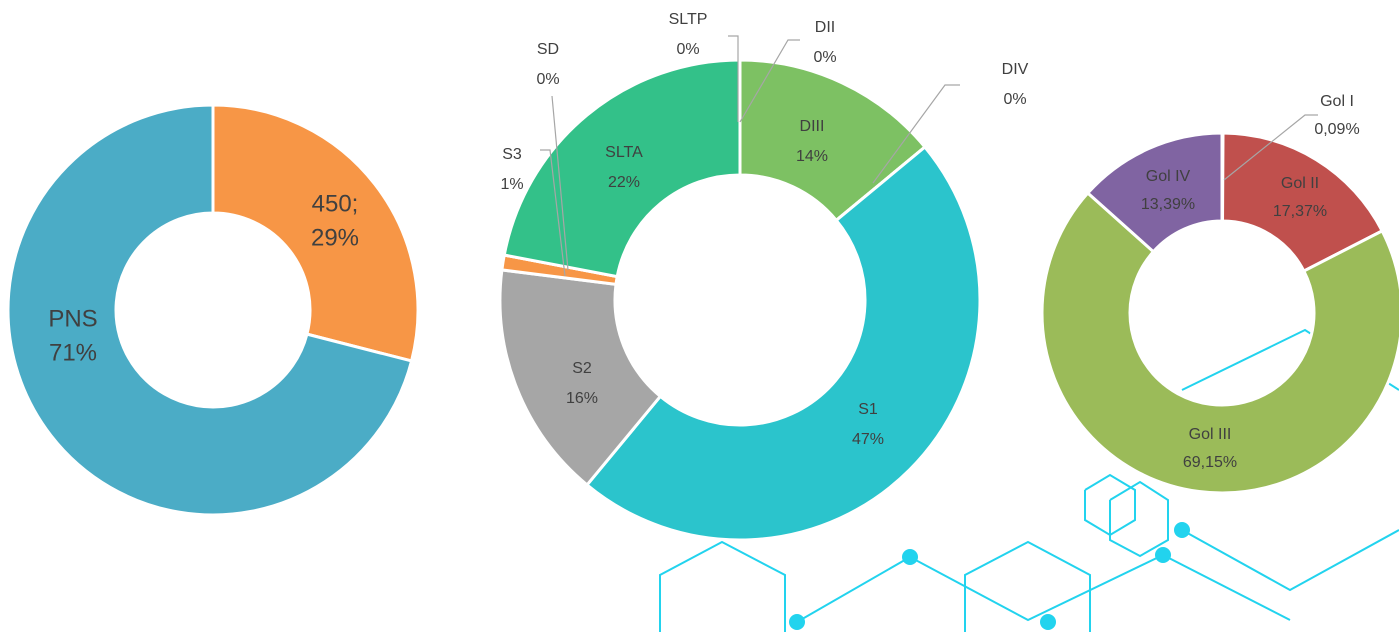  Describe the element at coordinates (73, 352) in the screenshot. I see `slice-value: 71%` at that location.